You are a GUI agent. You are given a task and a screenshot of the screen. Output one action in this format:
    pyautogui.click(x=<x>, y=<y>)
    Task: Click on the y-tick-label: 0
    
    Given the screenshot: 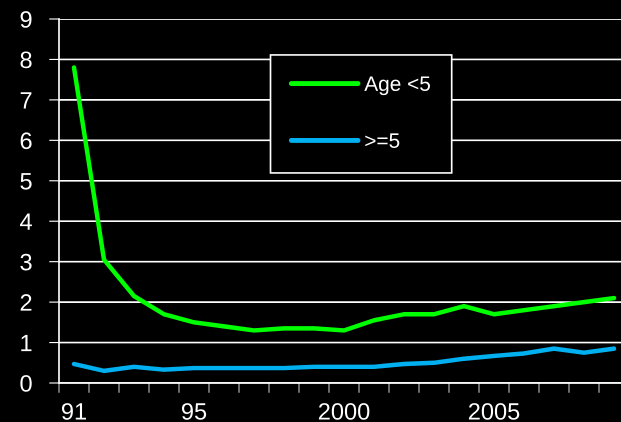 What is the action you would take?
    pyautogui.click(x=26, y=383)
    